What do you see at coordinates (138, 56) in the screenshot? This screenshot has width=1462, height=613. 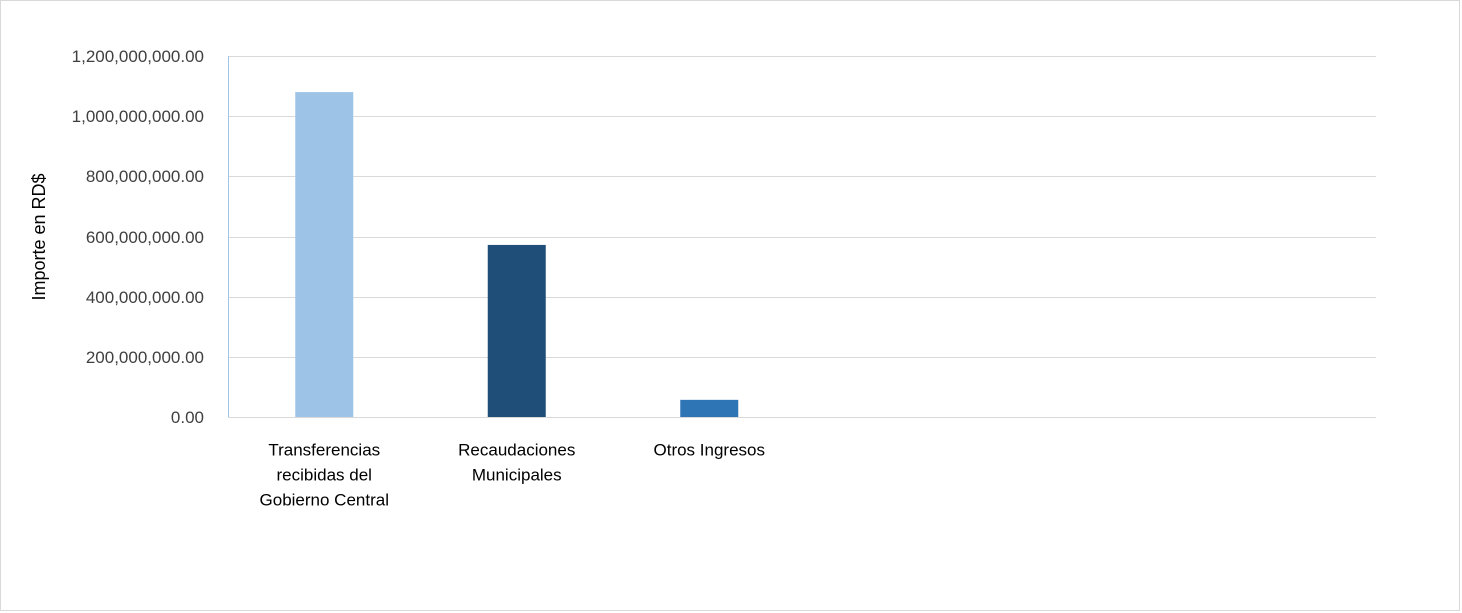 I see `y-tick-label: 1,200,000,000.00` at bounding box center [138, 56].